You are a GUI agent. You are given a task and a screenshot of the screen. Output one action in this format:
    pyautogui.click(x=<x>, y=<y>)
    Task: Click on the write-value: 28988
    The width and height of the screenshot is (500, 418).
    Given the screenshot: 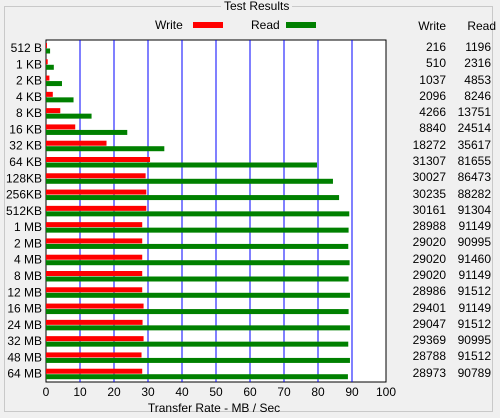 What is the action you would take?
    pyautogui.click(x=429, y=226)
    